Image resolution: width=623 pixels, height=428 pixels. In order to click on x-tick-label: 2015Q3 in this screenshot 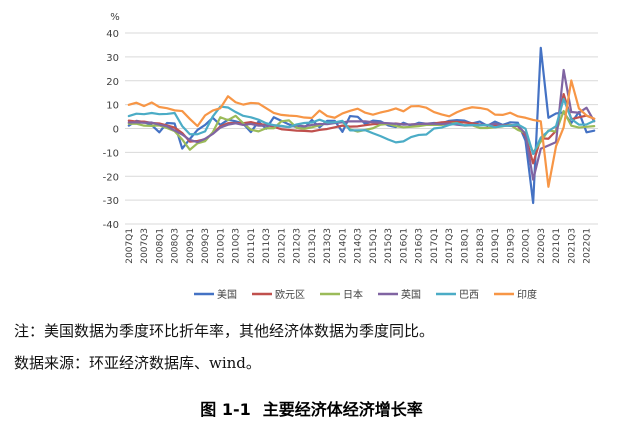, I will do `click(389, 246)`.